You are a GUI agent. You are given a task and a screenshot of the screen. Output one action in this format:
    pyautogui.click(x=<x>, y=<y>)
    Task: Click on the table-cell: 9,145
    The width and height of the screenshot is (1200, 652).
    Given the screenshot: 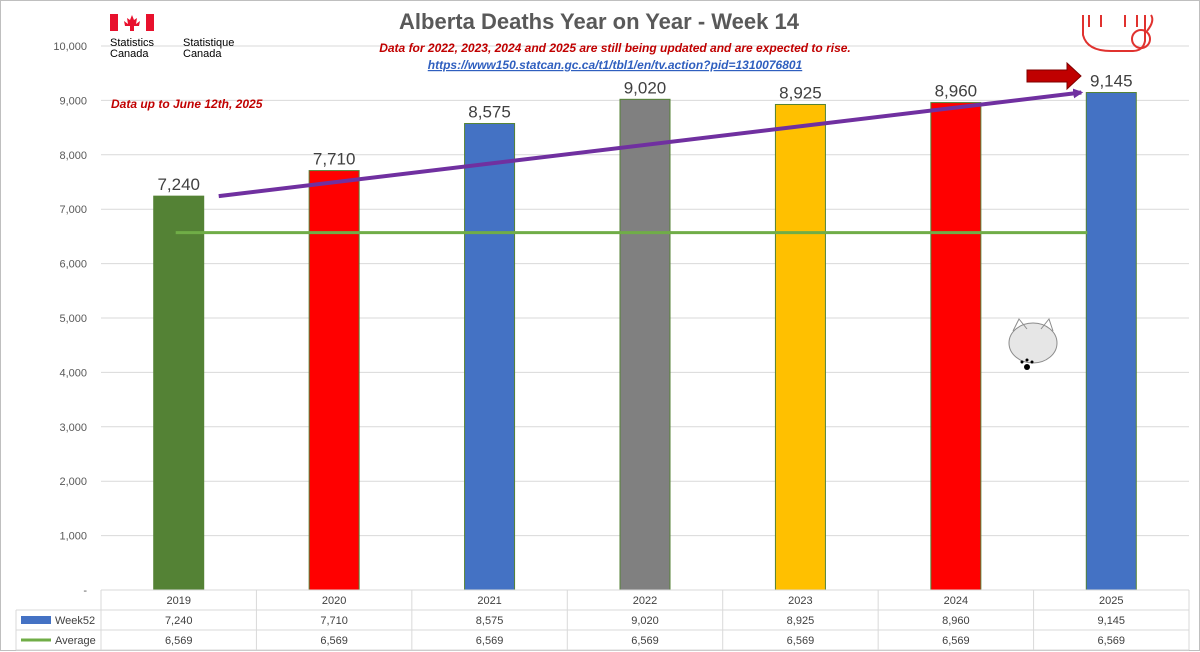 What is the action you would take?
    pyautogui.click(x=1112, y=621)
    